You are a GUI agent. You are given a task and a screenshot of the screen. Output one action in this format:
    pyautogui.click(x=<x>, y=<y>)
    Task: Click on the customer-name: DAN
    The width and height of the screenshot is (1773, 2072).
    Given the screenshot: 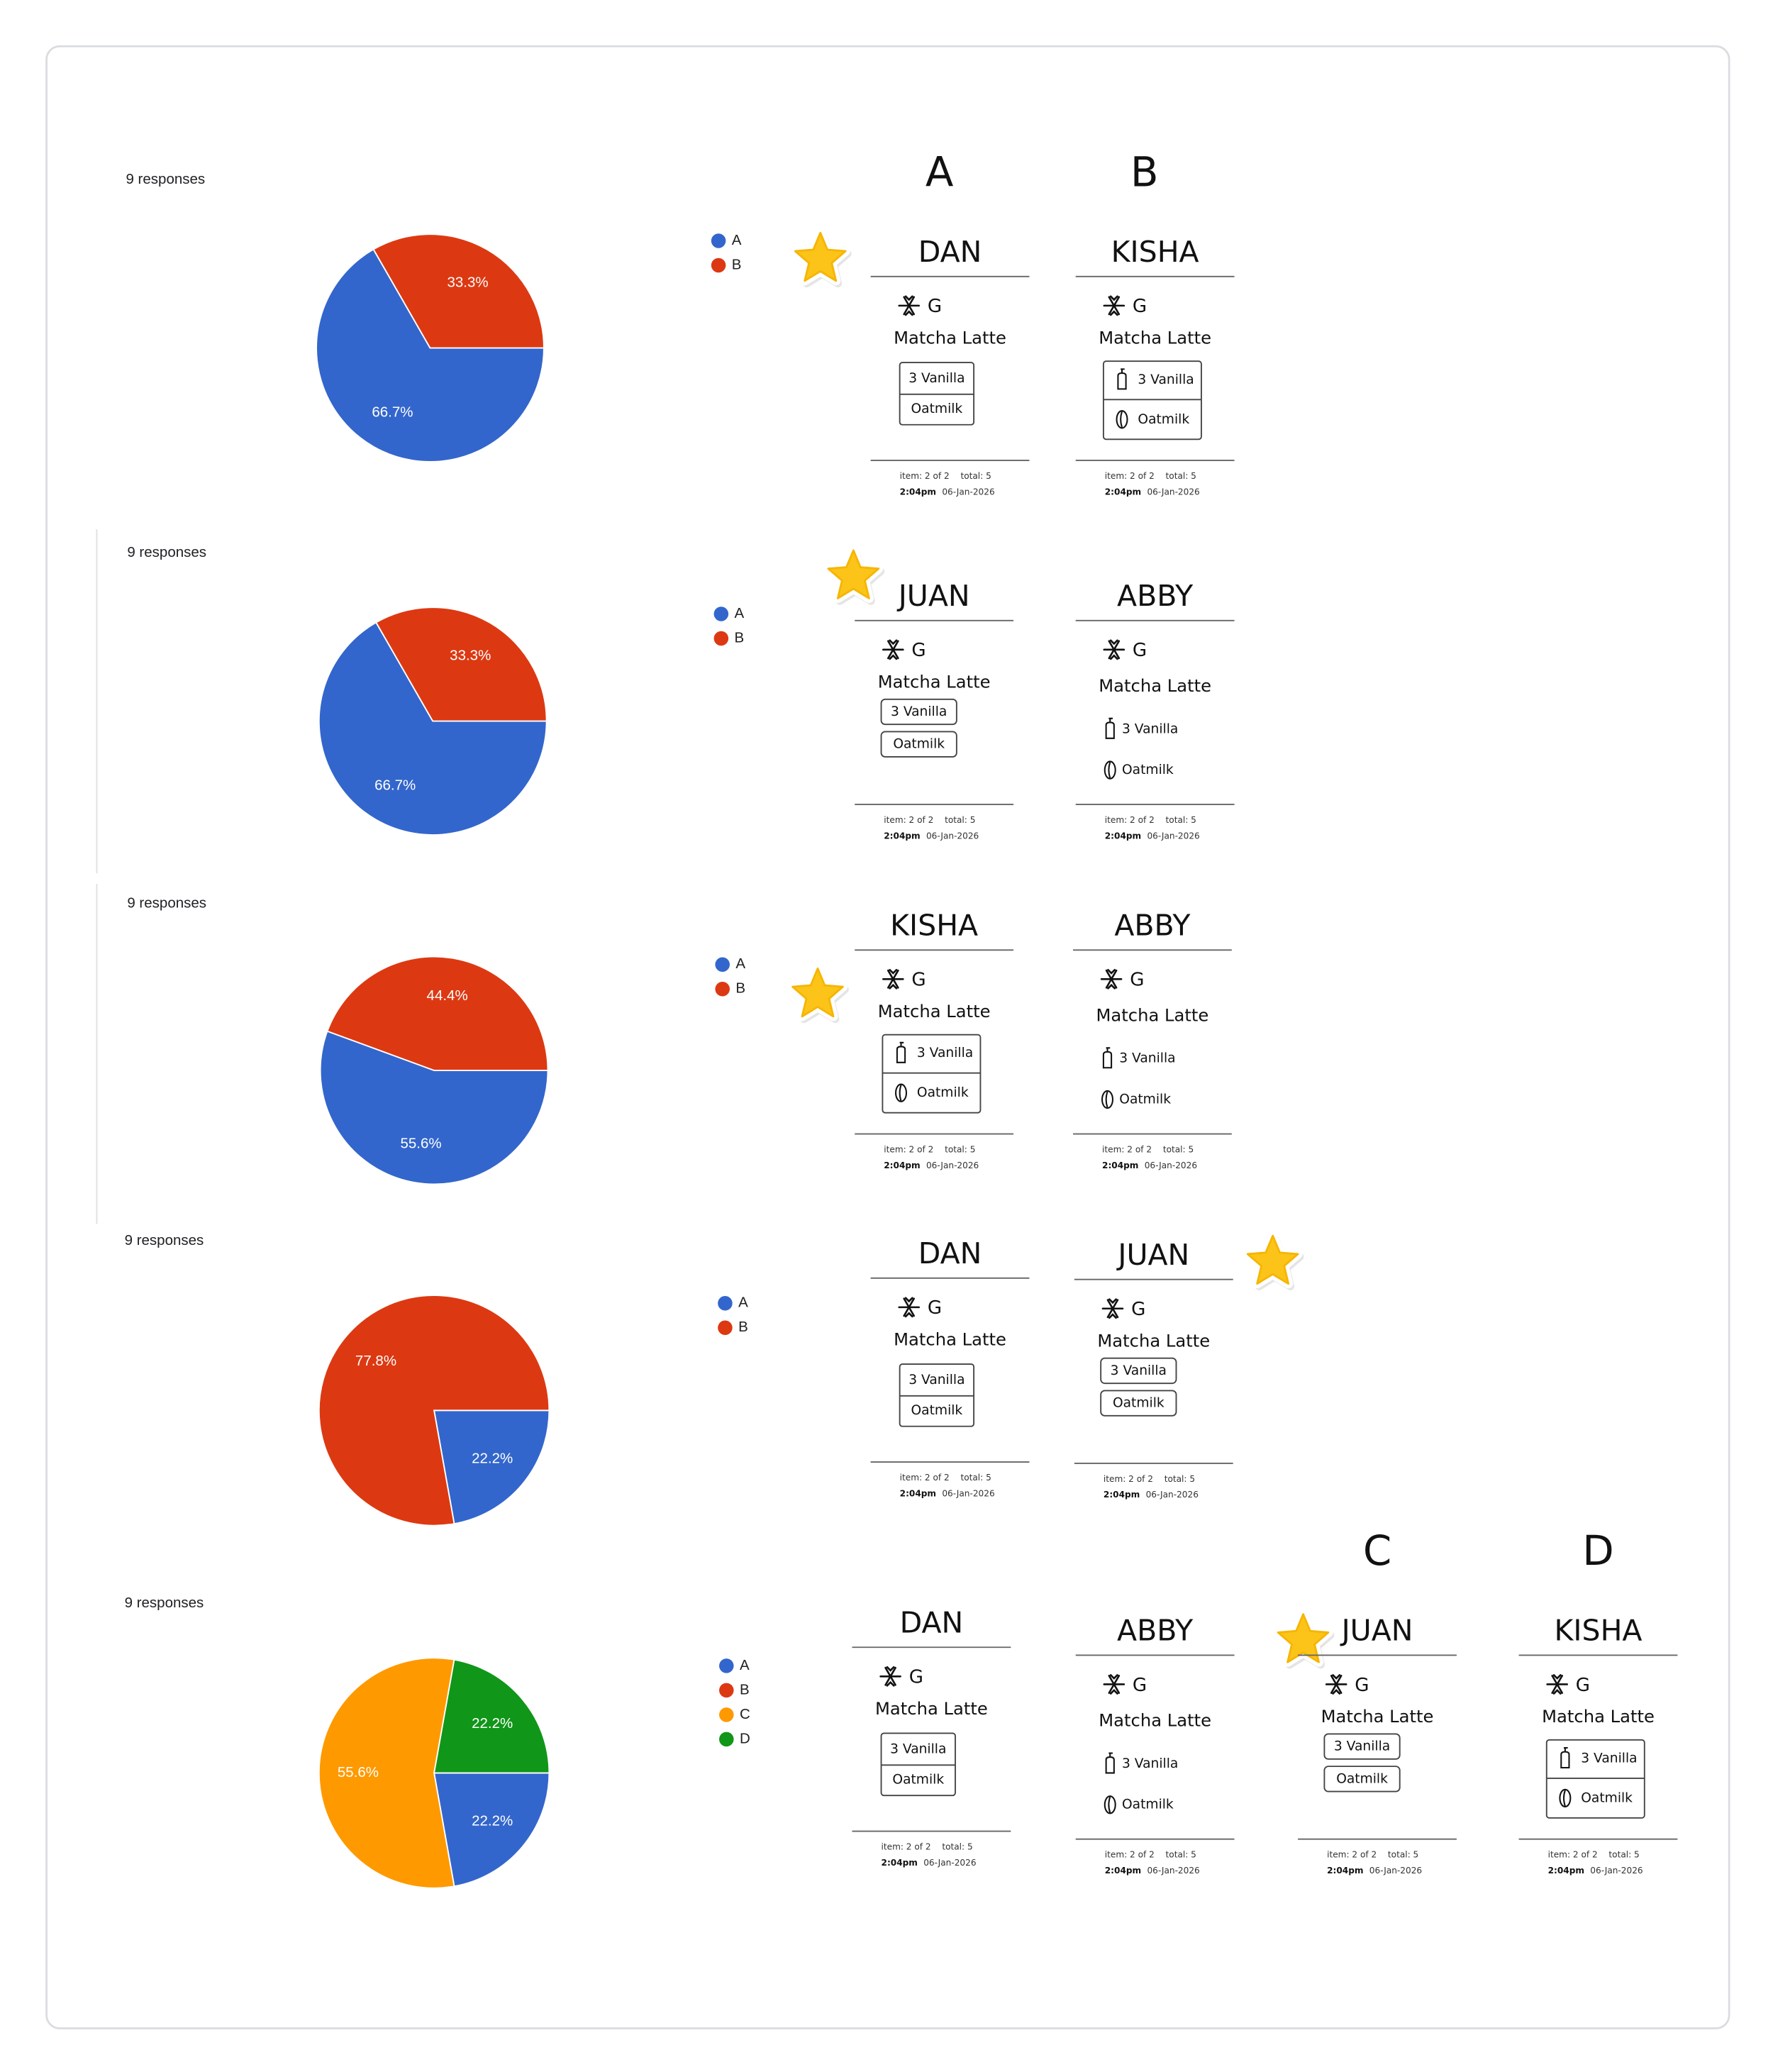 What is the action you would take?
    pyautogui.click(x=932, y=1623)
    